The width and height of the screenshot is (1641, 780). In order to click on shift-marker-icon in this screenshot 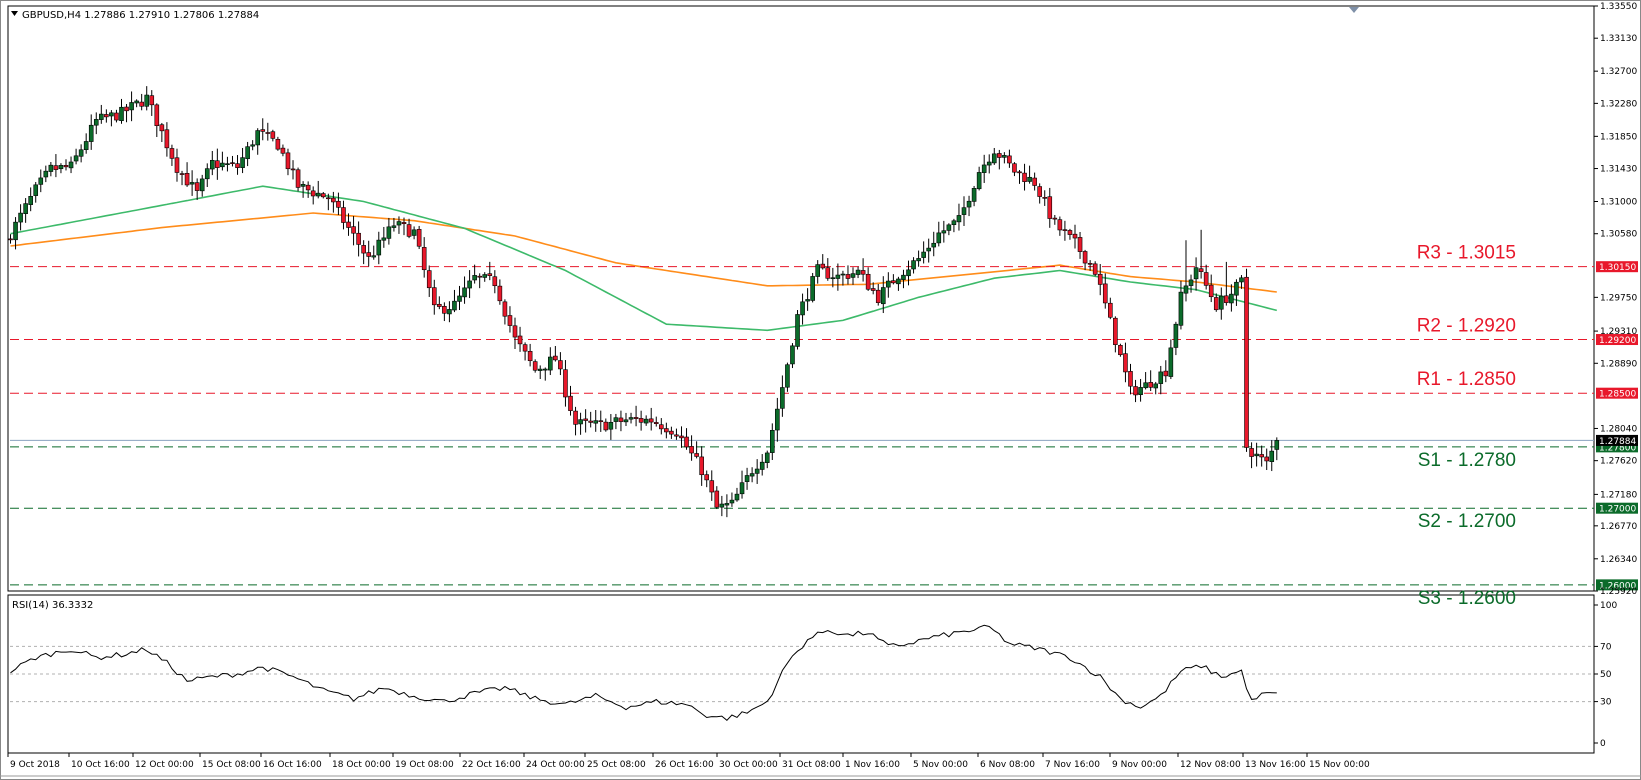, I will do `click(1354, 10)`.